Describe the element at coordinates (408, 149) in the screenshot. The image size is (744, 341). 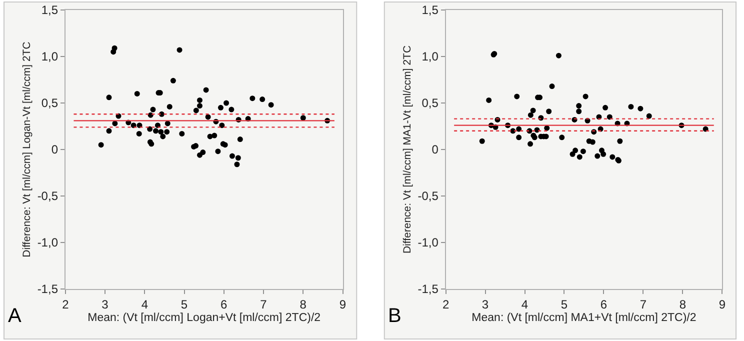
I see `y-axis-title: Difference: Vt [ml/ccm] MA1-Vt [ml/ccm] 2TC` at that location.